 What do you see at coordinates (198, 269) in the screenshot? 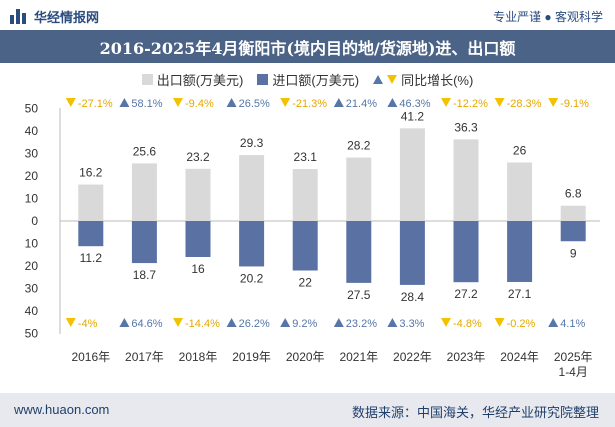
I see `import-value-label: 16` at bounding box center [198, 269].